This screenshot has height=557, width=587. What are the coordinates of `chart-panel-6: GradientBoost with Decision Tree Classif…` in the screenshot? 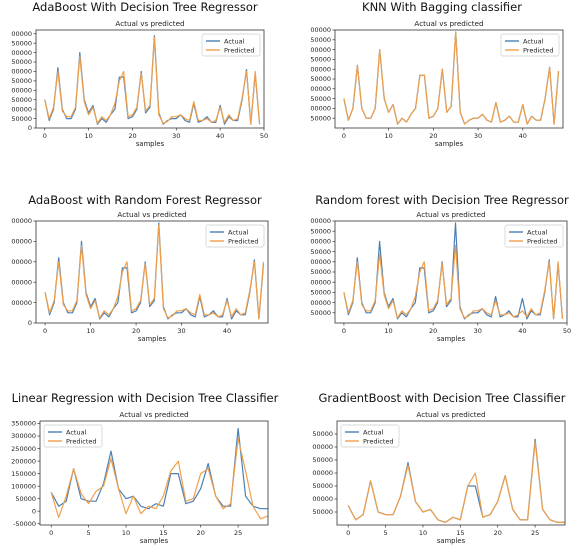 It's located at (442, 474).